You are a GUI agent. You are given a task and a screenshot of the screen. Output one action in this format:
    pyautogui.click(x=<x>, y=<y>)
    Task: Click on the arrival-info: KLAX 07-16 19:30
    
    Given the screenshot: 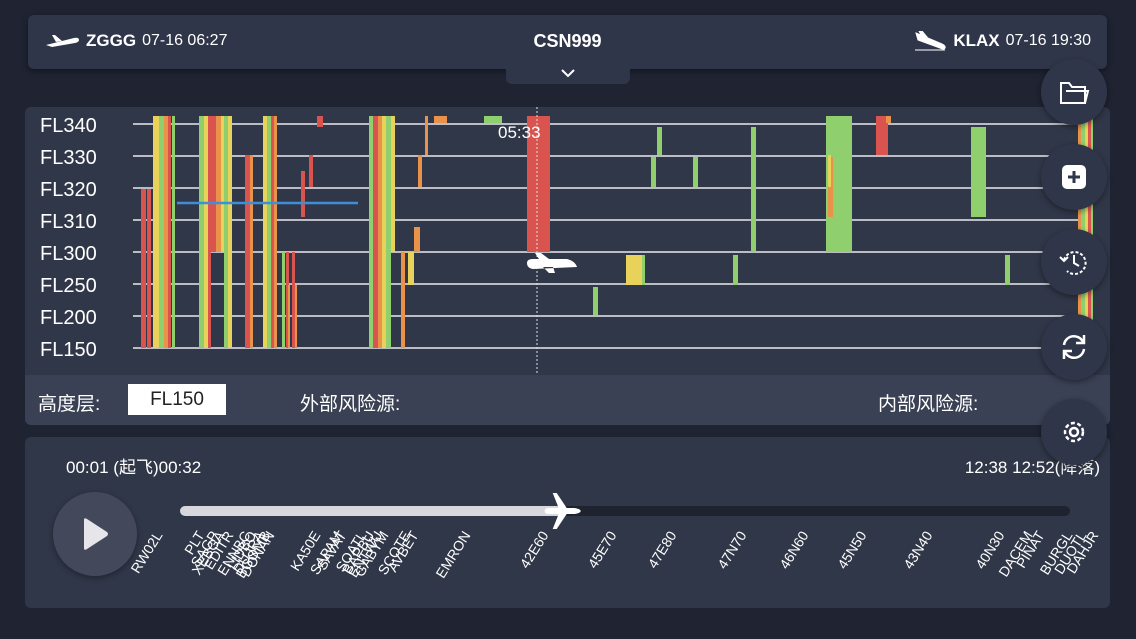 What is the action you would take?
    pyautogui.click(x=1002, y=41)
    